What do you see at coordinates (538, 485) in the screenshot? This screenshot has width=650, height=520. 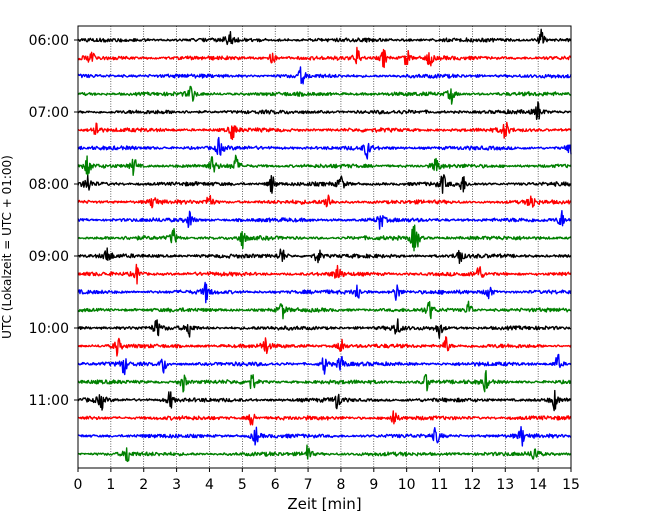 I see `x-tick-label: 14` at bounding box center [538, 485].